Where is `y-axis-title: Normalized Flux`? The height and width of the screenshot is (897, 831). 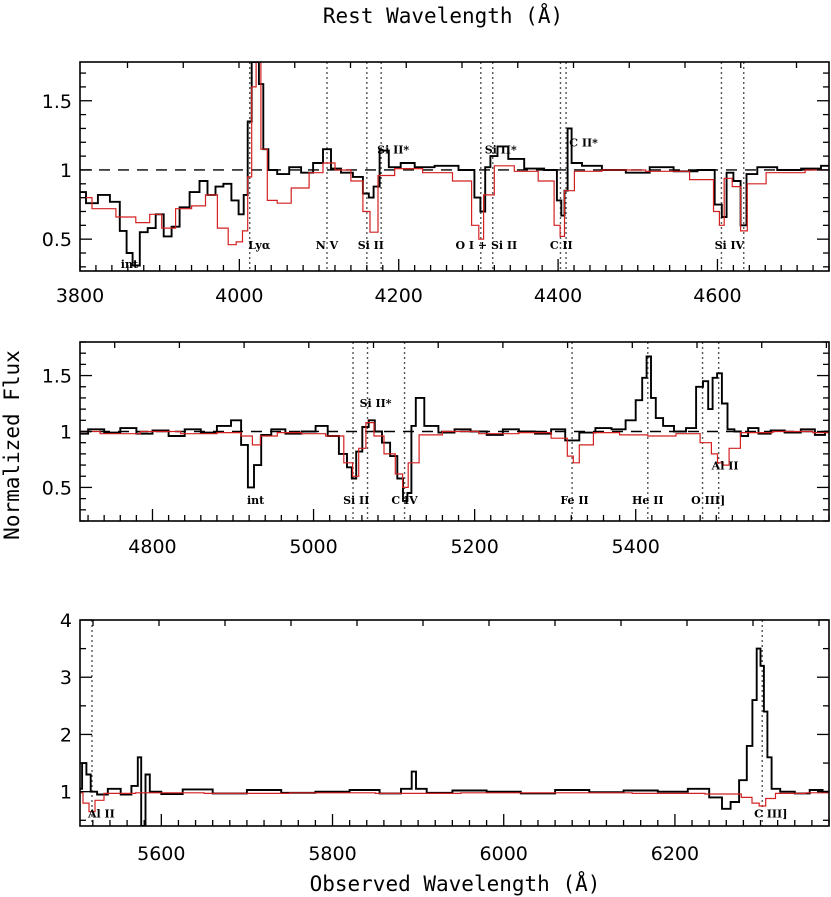 y-axis-title: Normalized Flux is located at coordinates (12, 445).